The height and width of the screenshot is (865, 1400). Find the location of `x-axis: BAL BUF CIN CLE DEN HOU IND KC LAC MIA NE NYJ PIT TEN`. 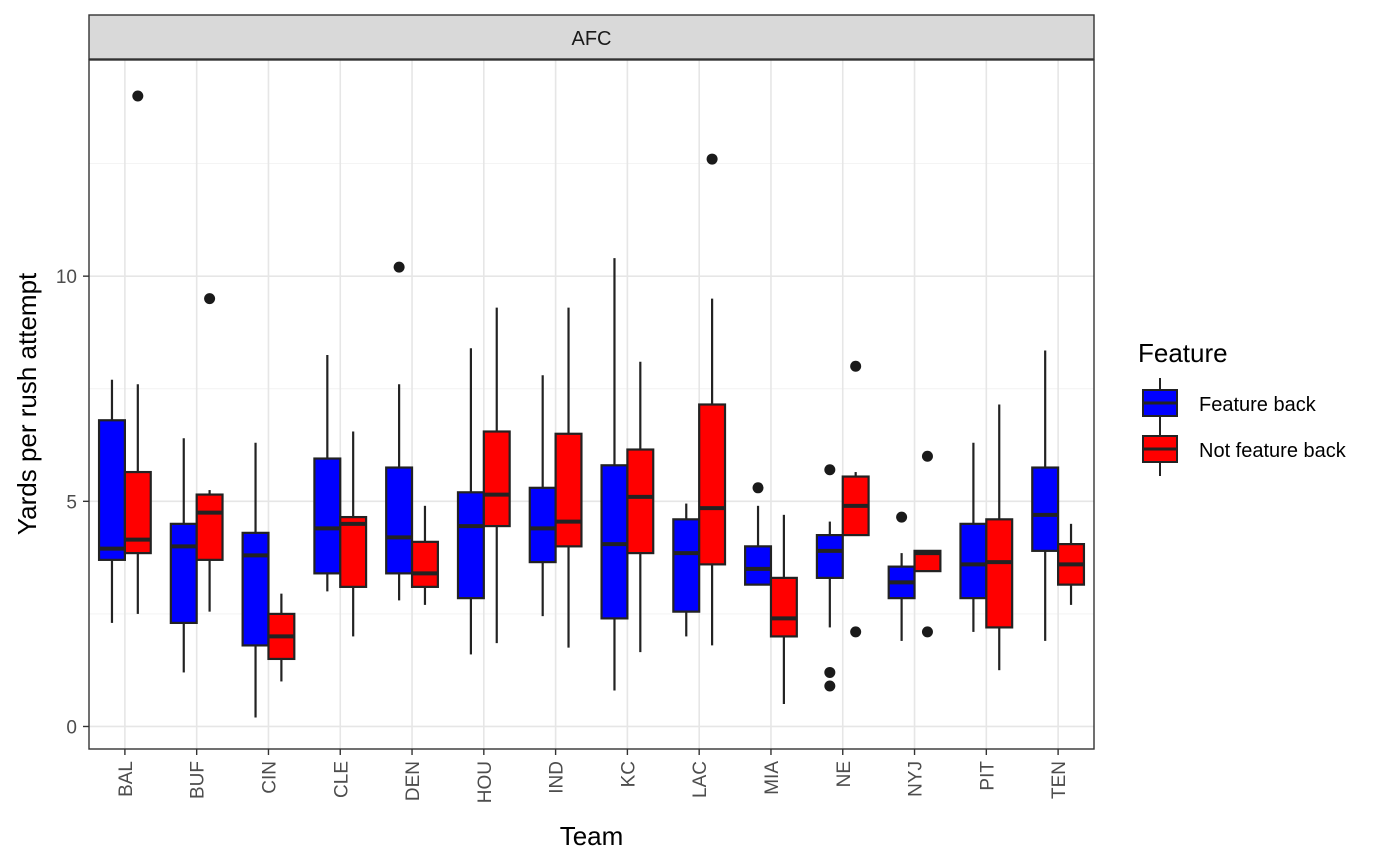

x-axis: BAL BUF CIN CLE DEN HOU IND KC LAC MIA NE NYJ PIT TEN is located at coordinates (593, 776).